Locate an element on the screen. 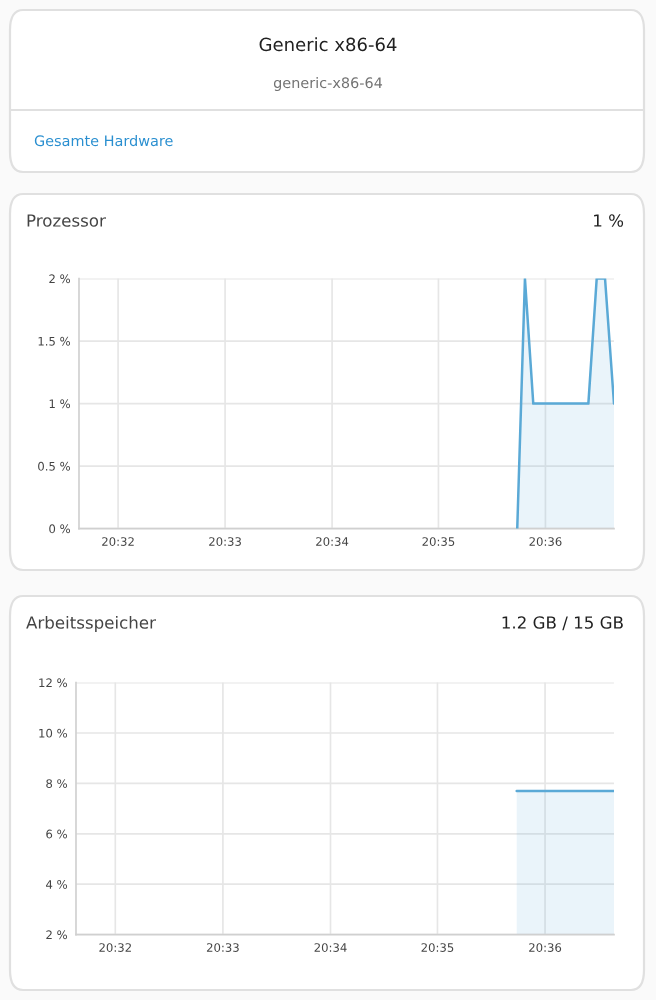 The height and width of the screenshot is (1000, 656). chart-subtitle: 1 % is located at coordinates (609, 220).